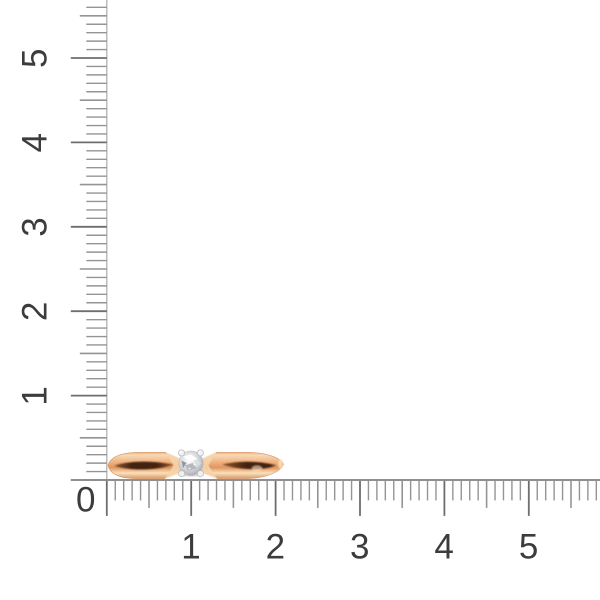 The image size is (600, 600). Describe the element at coordinates (35, 58) in the screenshot. I see `vertical-axis-label-5: 5` at that location.